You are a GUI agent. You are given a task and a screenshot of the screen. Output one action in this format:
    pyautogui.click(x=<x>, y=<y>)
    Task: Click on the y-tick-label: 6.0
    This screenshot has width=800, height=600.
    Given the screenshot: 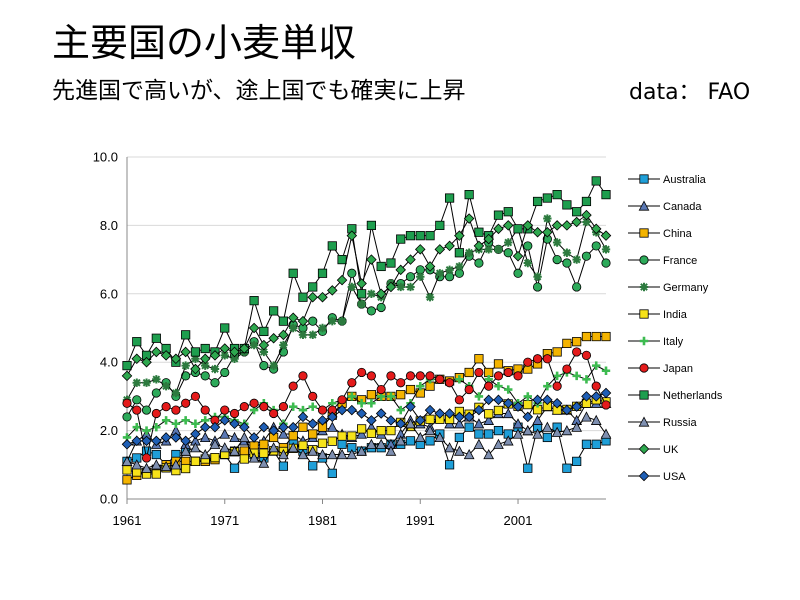 What is the action you would take?
    pyautogui.click(x=109, y=293)
    